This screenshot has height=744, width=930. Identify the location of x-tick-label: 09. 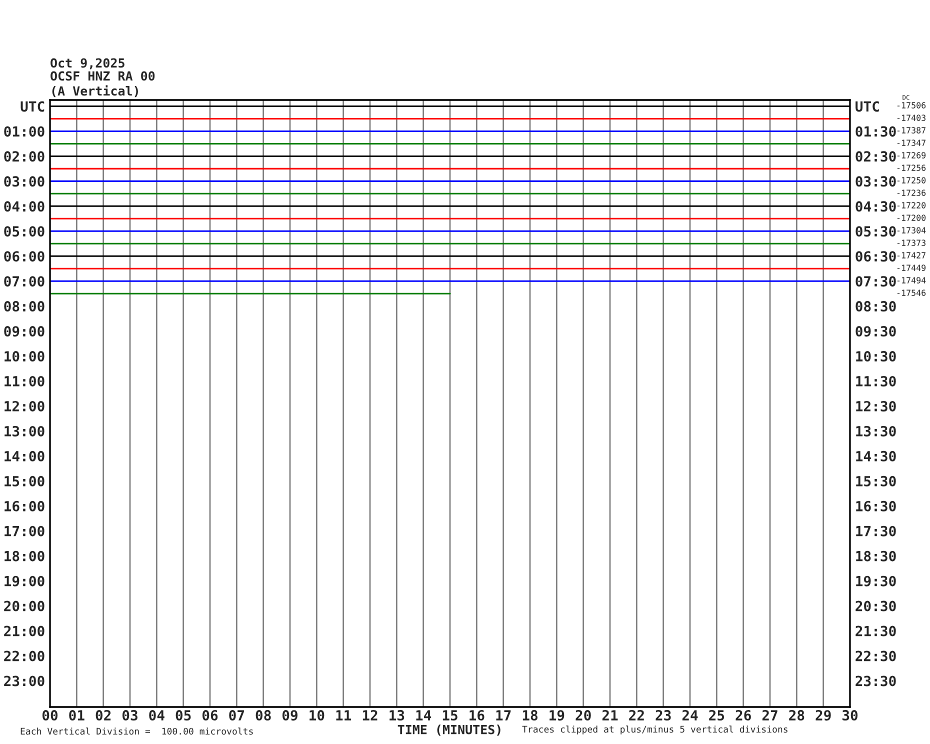
(290, 715).